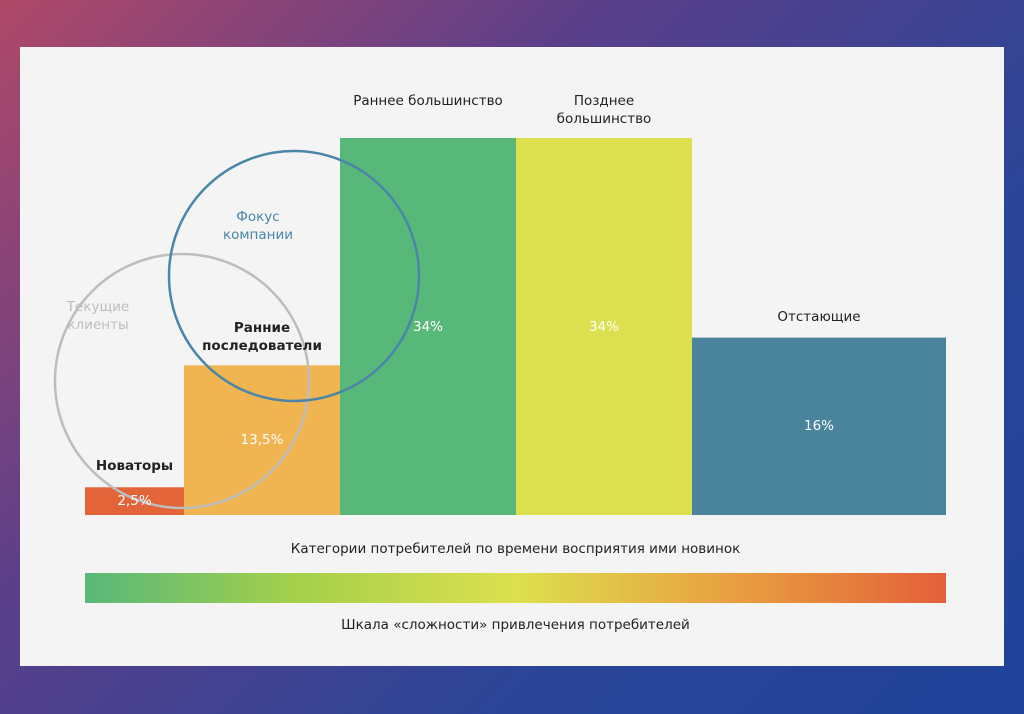  Describe the element at coordinates (134, 466) in the screenshot. I see `category-label: Новаторы` at that location.